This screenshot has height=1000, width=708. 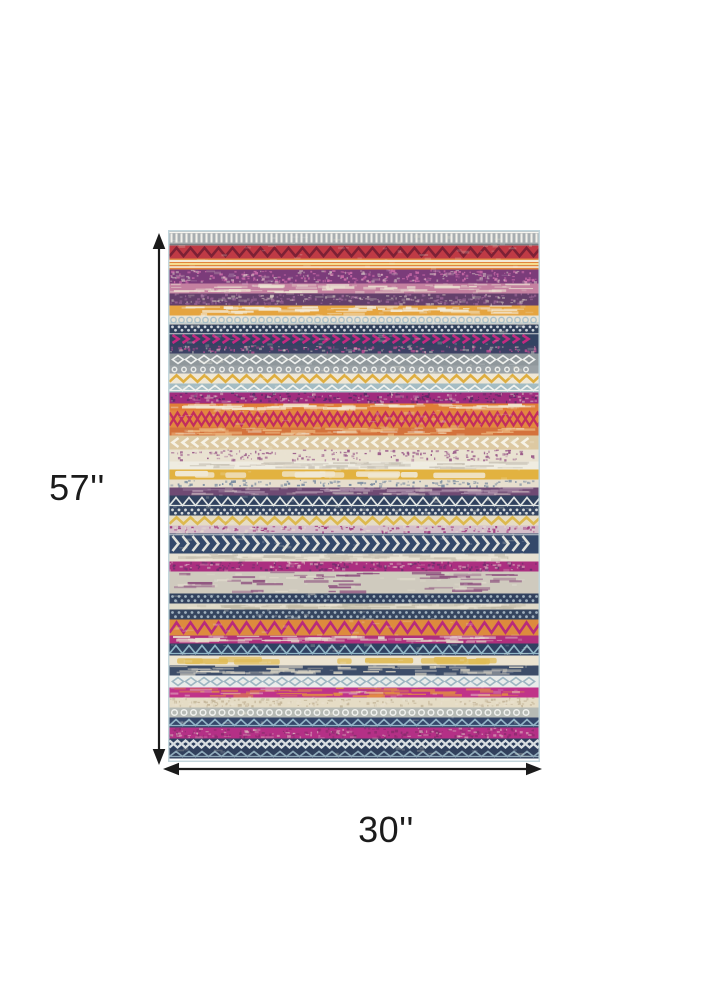 What do you see at coordinates (159, 499) in the screenshot?
I see `vertical-arrow` at bounding box center [159, 499].